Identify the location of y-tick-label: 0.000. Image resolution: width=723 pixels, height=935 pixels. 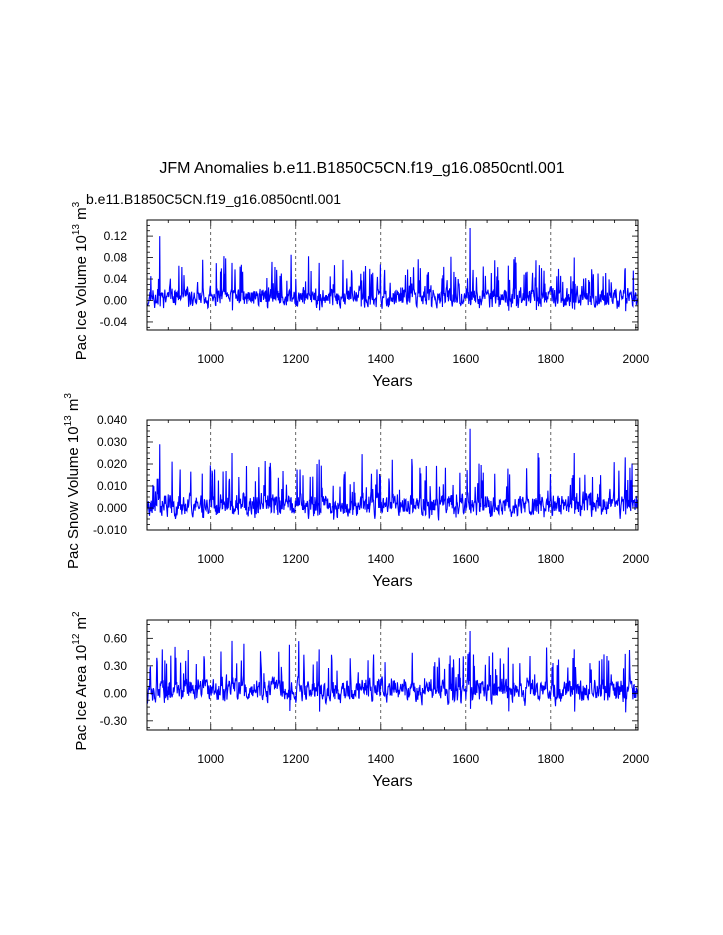
(112, 508).